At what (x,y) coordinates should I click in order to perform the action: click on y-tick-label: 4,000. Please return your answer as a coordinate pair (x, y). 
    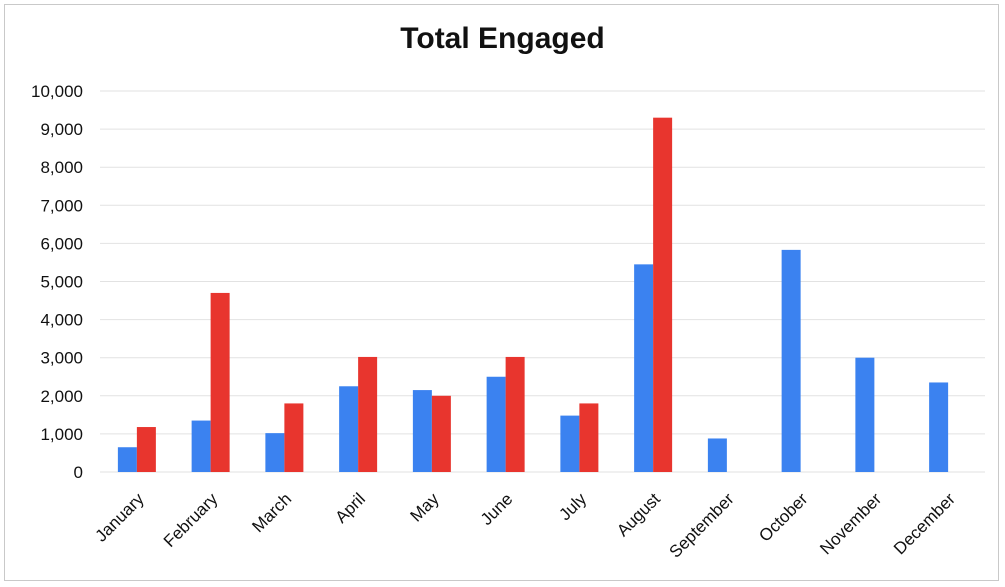
    Looking at the image, I should click on (61, 320).